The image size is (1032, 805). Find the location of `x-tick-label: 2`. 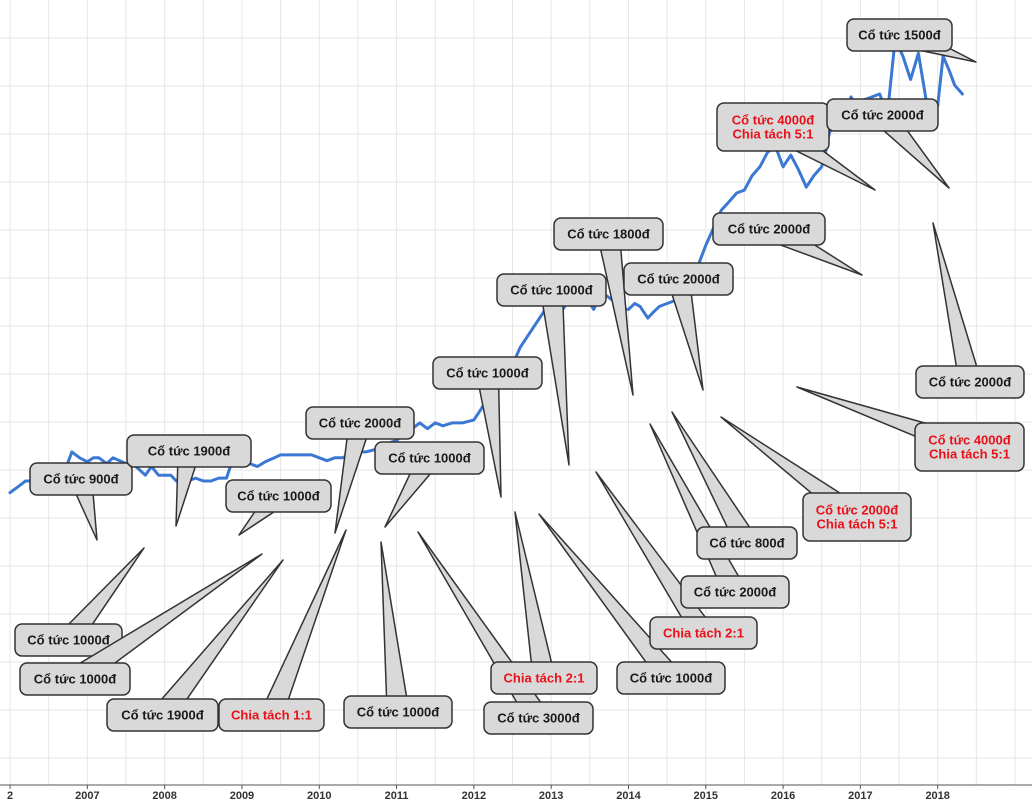

x-tick-label: 2 is located at coordinates (10, 796).